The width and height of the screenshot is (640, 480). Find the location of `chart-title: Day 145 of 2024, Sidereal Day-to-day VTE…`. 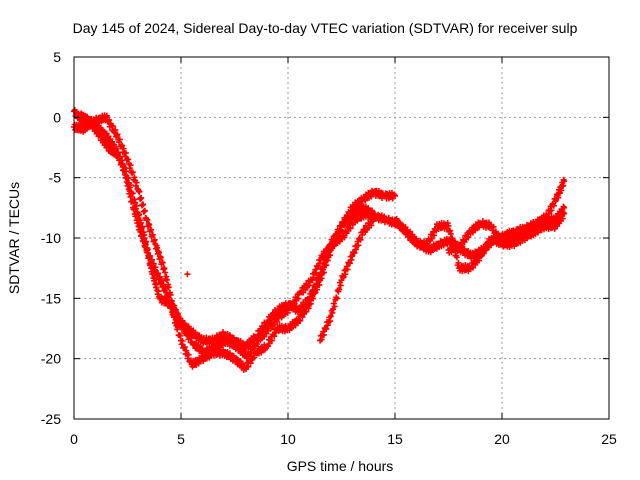

chart-title: Day 145 of 2024, Sidereal Day-to-day VTE… is located at coordinates (325, 28).